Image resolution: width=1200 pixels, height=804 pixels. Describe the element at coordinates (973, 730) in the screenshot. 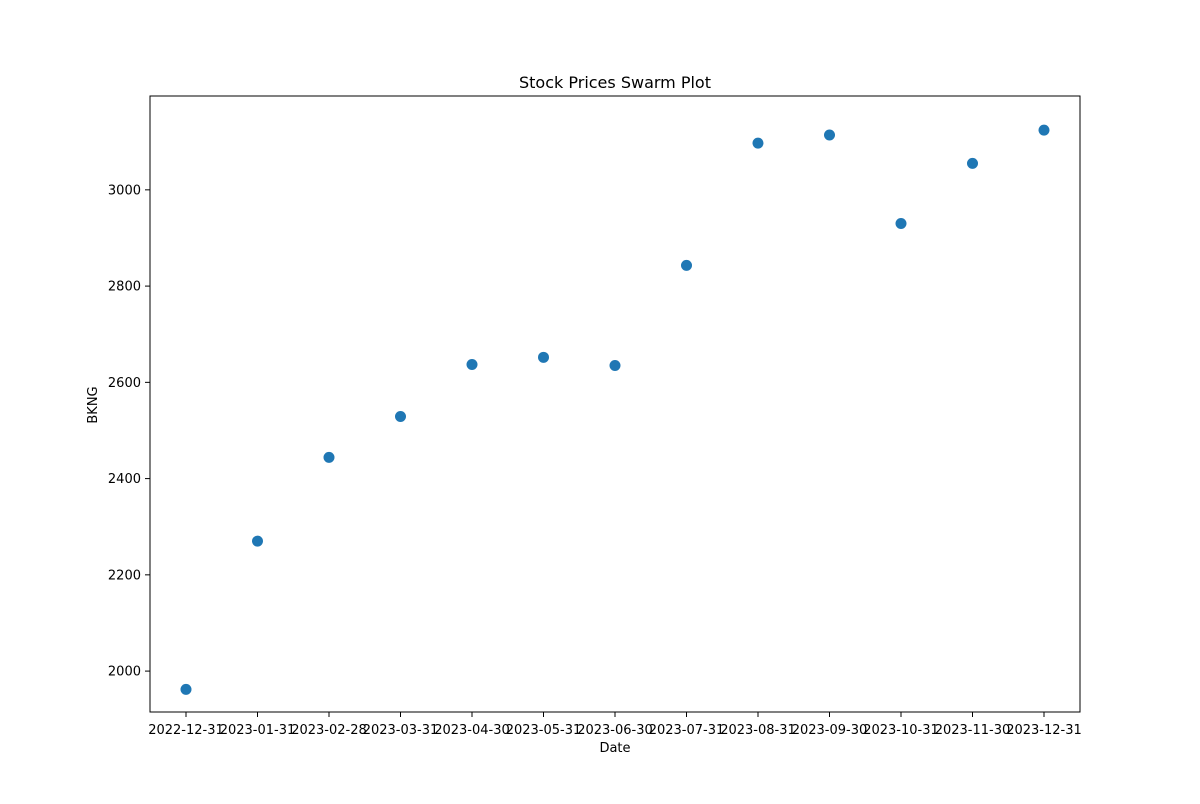

I see `x-tick-label: 2023-11-30` at that location.